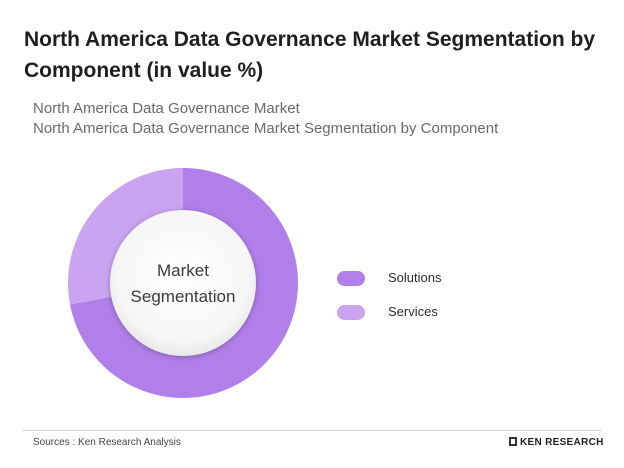  I want to click on legend-swatch-services, so click(351, 312).